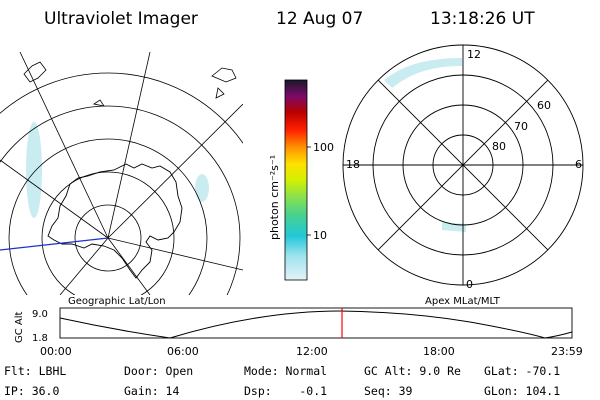 The height and width of the screenshot is (400, 600). What do you see at coordinates (40, 314) in the screenshot?
I see `altitude-ytick-9: 9.0` at bounding box center [40, 314].